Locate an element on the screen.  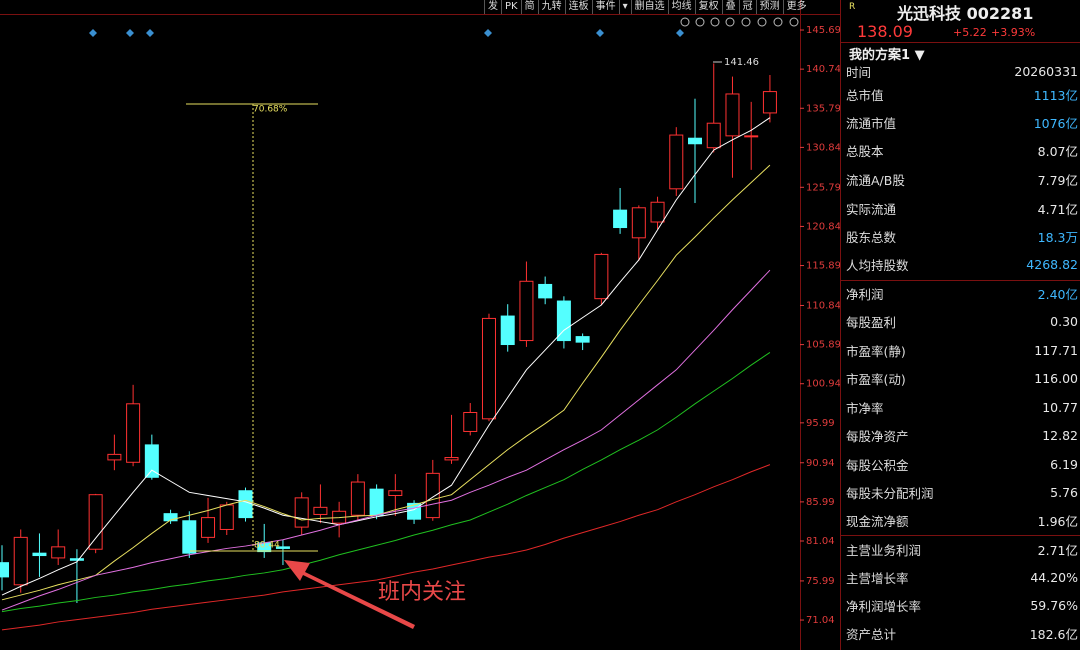
toolbar-icons is located at coordinates (739, 22).